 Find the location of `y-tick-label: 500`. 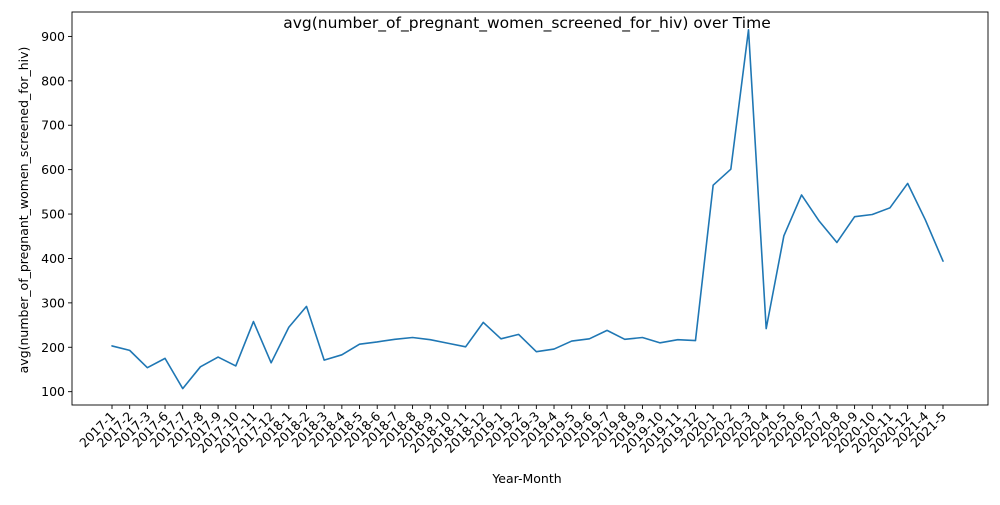

y-tick-label: 500 is located at coordinates (53, 214).